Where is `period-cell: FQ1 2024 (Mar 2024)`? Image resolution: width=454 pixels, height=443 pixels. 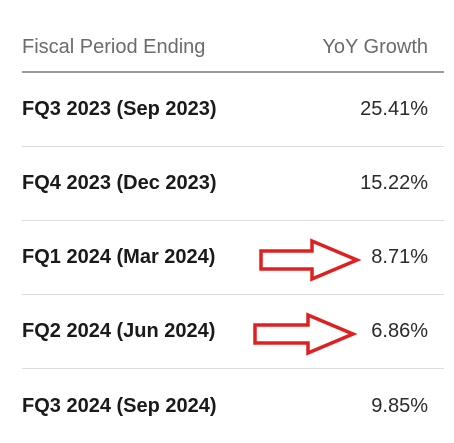 period-cell: FQ1 2024 (Mar 2024) is located at coordinates (119, 257).